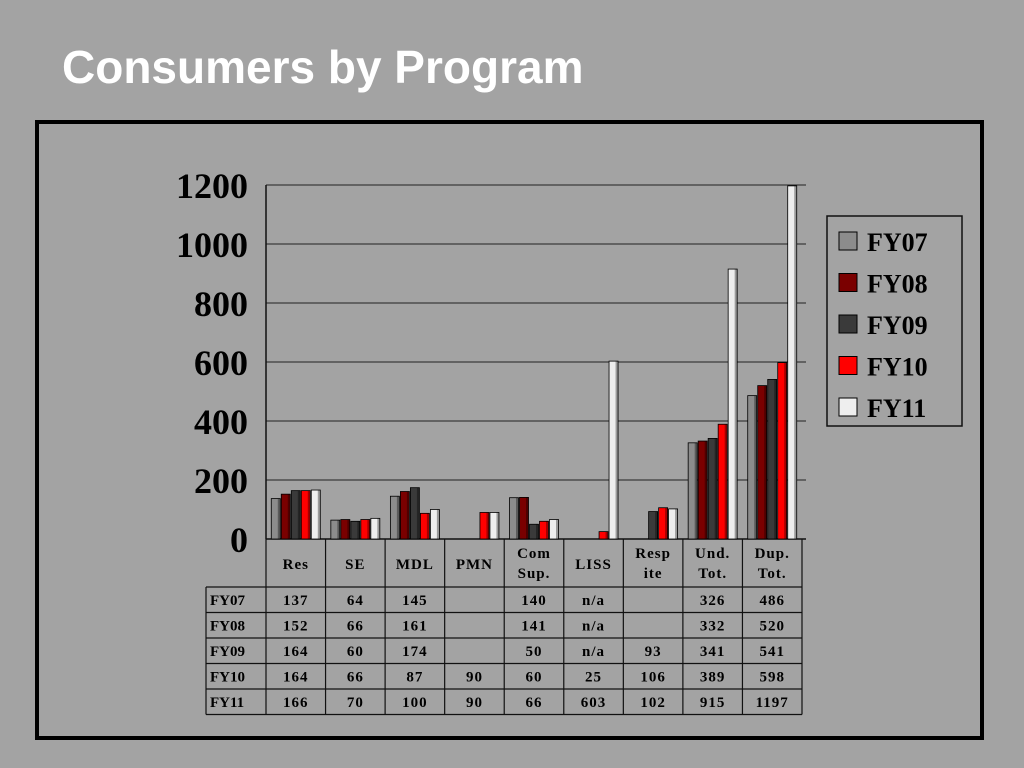 The width and height of the screenshot is (1024, 768). What do you see at coordinates (653, 574) in the screenshot?
I see `category-label: ite` at bounding box center [653, 574].